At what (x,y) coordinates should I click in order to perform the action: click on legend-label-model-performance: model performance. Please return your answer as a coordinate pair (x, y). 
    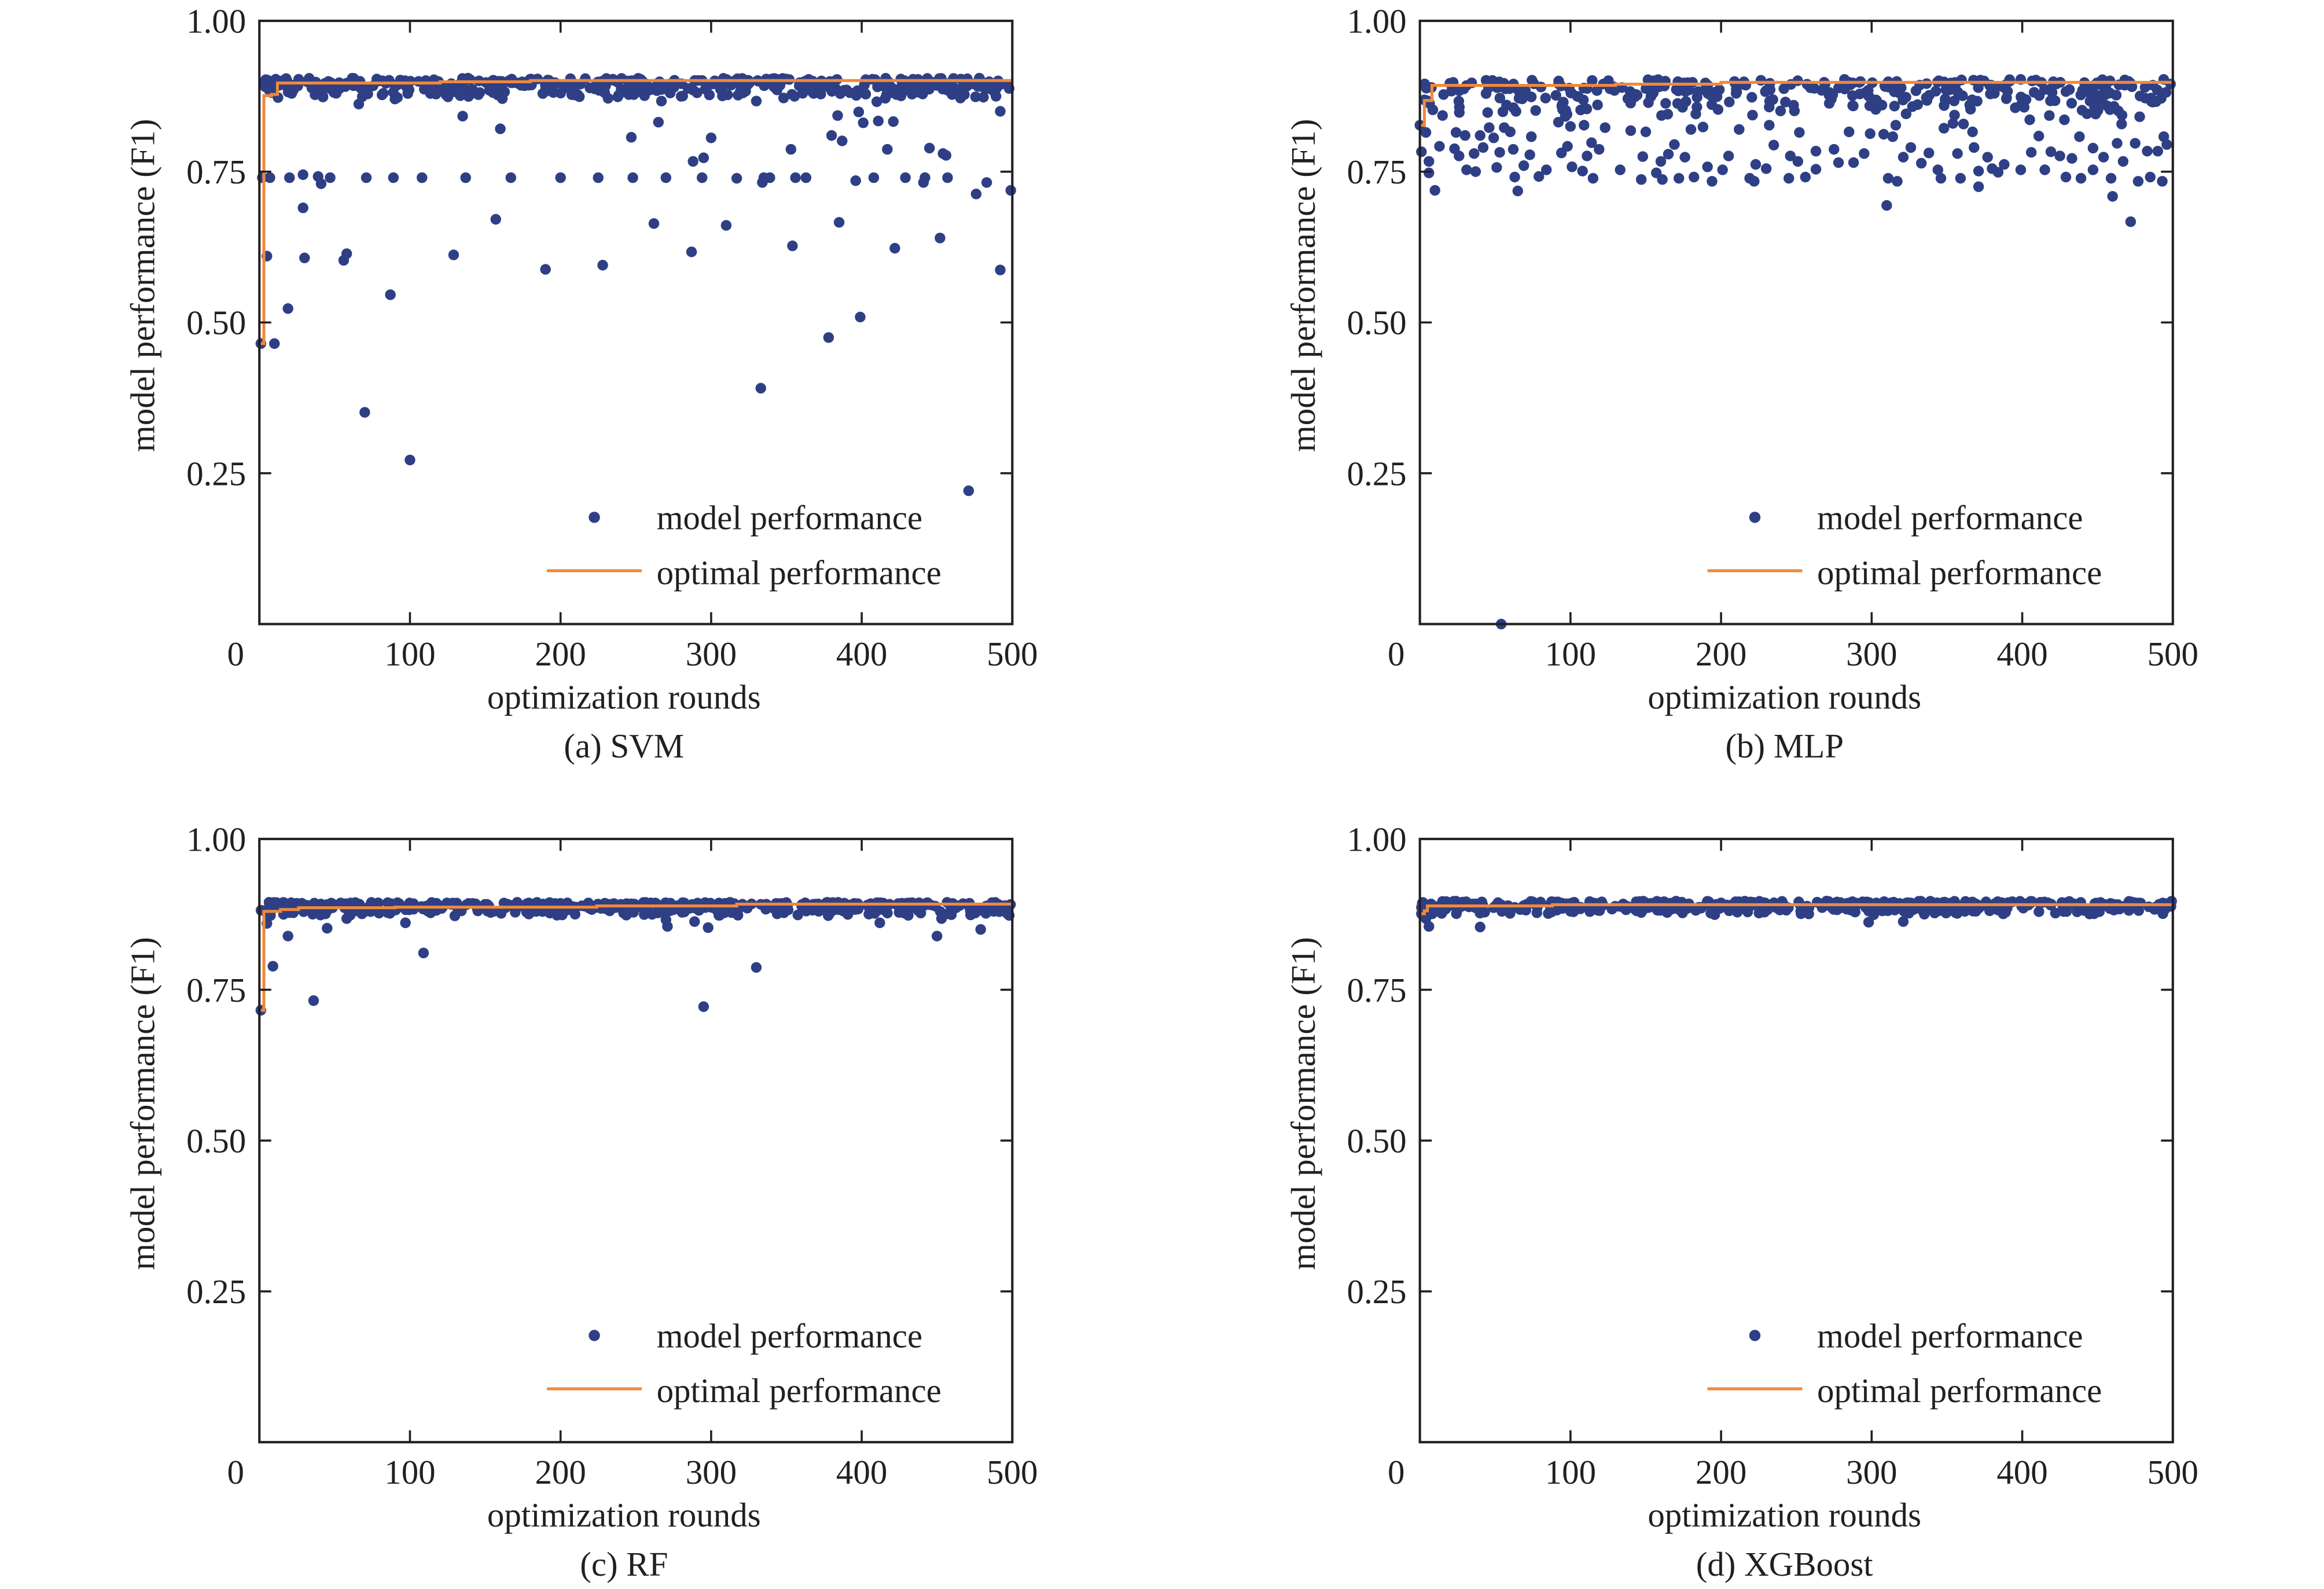
    Looking at the image, I should click on (1950, 518).